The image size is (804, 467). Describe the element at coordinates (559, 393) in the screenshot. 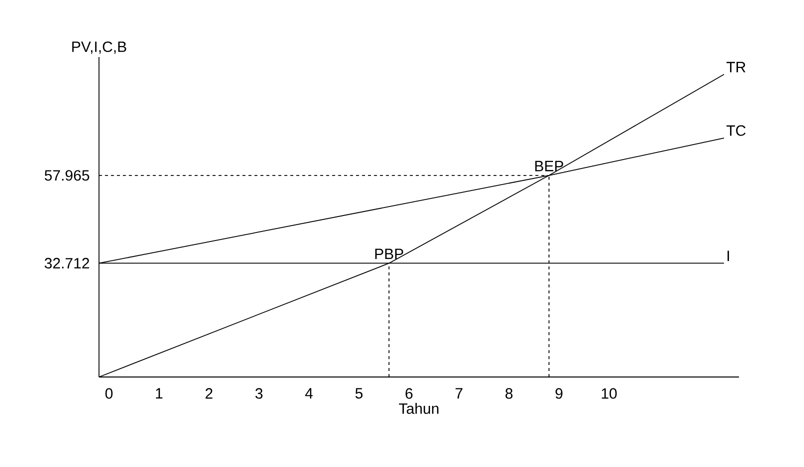

I see `x-tick-label: 9` at that location.